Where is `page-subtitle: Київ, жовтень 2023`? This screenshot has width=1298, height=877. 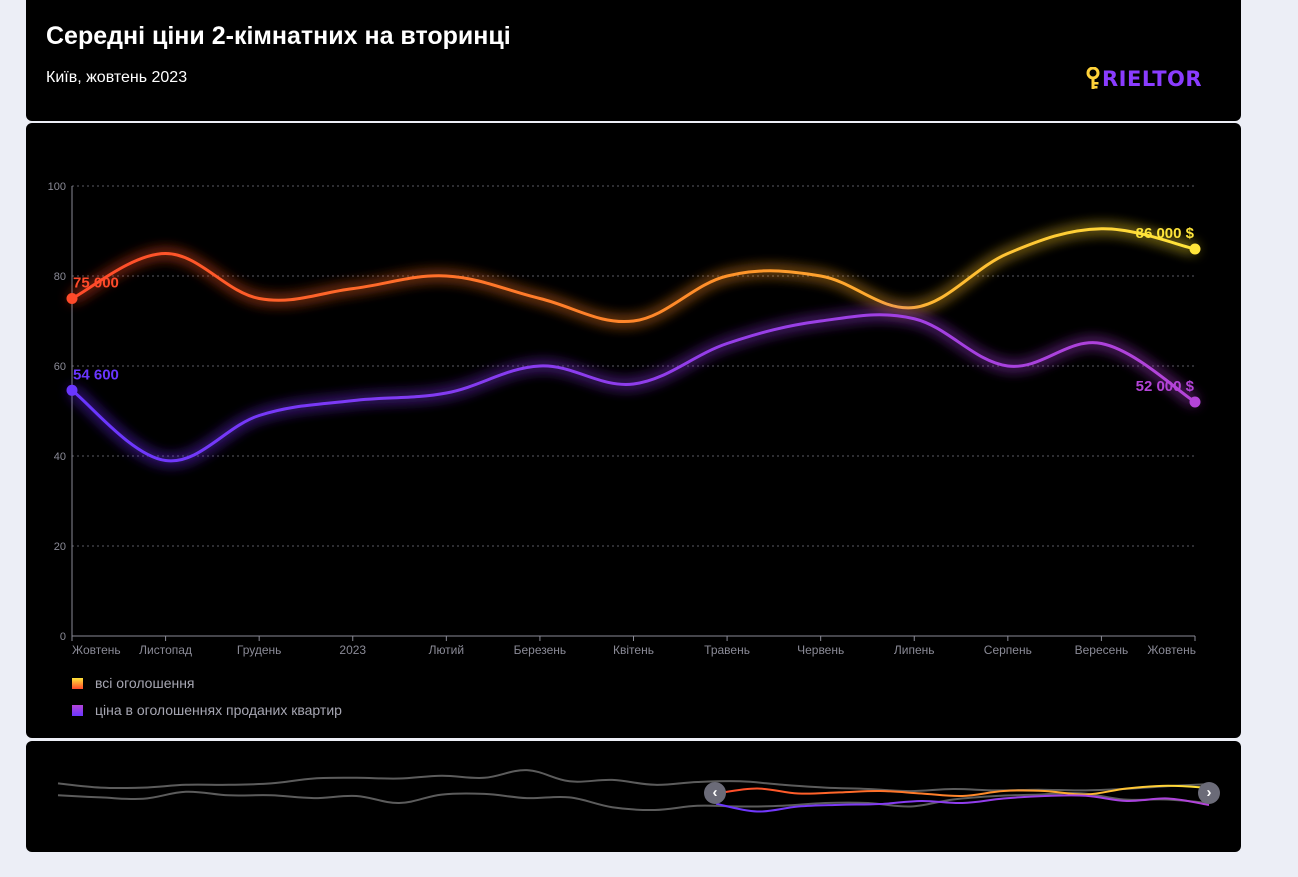
page-subtitle: Київ, жовтень 2023 is located at coordinates (117, 77).